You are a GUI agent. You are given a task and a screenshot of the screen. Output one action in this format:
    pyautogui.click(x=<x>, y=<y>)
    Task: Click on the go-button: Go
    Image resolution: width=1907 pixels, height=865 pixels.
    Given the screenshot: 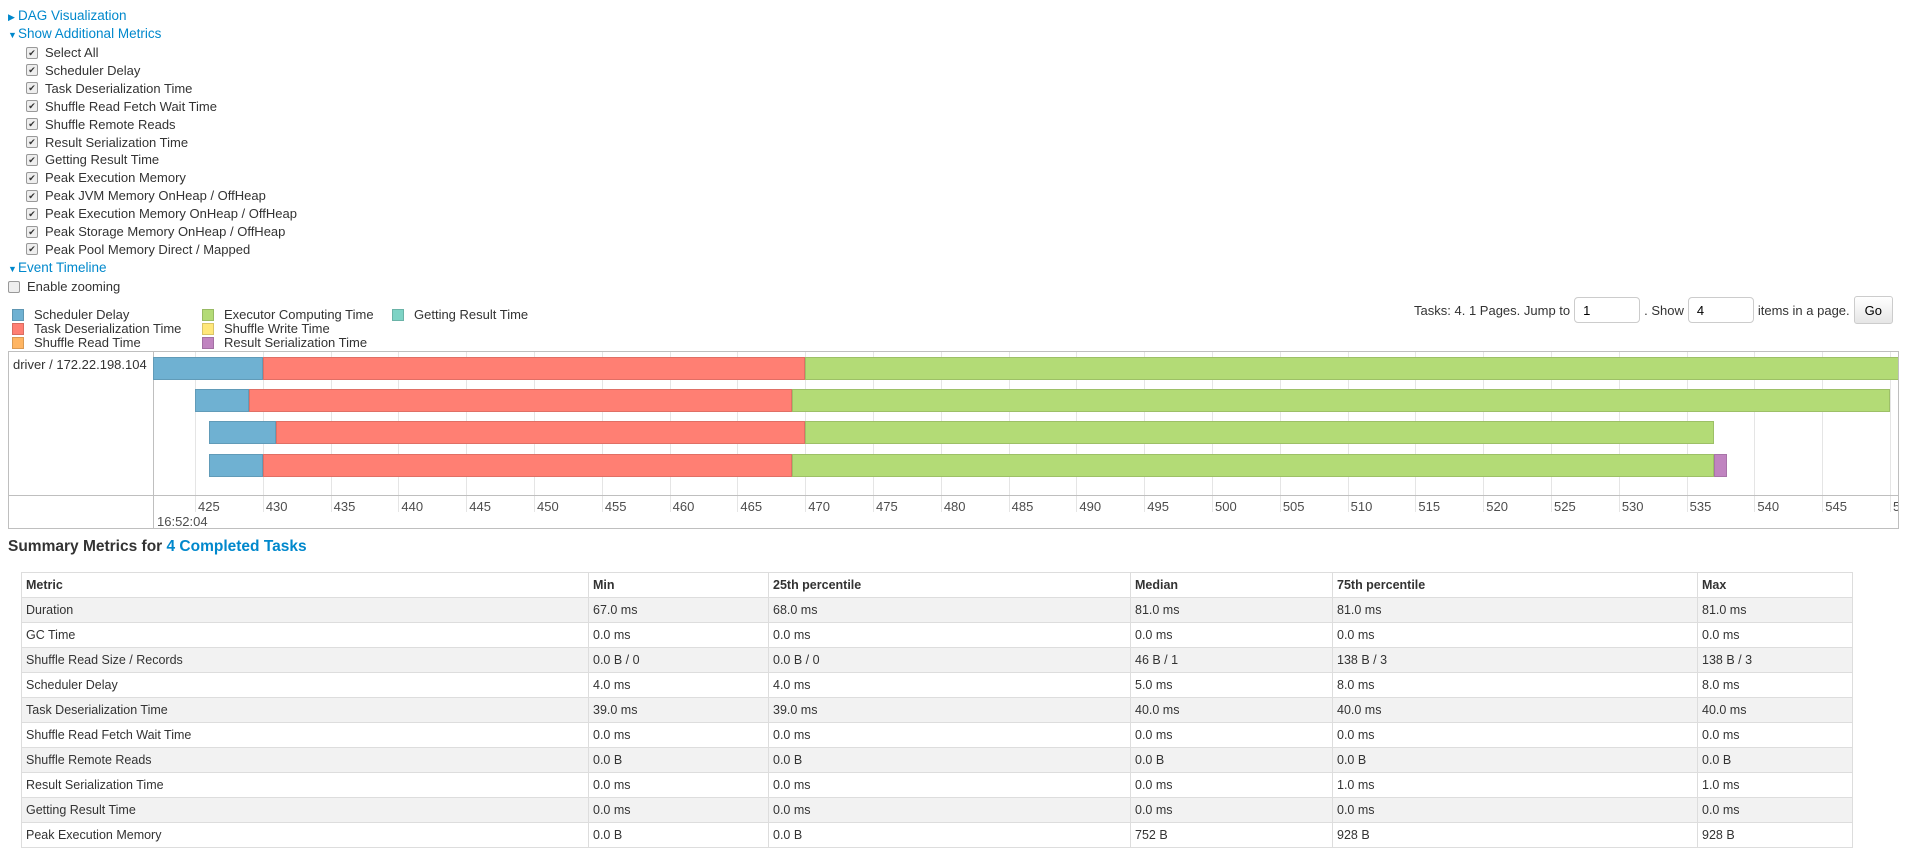 What is the action you would take?
    pyautogui.click(x=1873, y=310)
    